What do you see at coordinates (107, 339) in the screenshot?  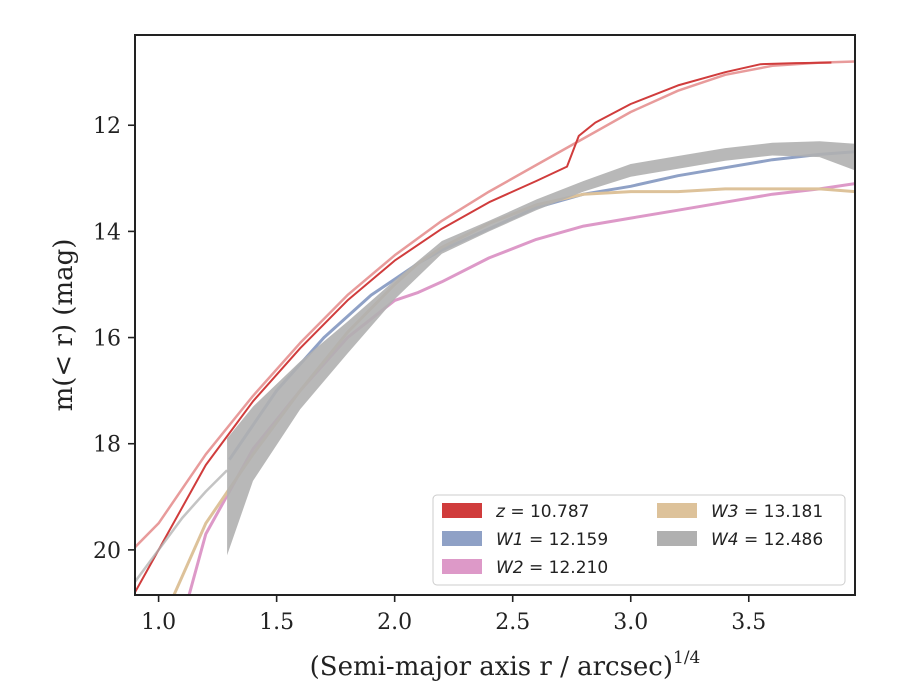 I see `y-tick-label: 16` at bounding box center [107, 339].